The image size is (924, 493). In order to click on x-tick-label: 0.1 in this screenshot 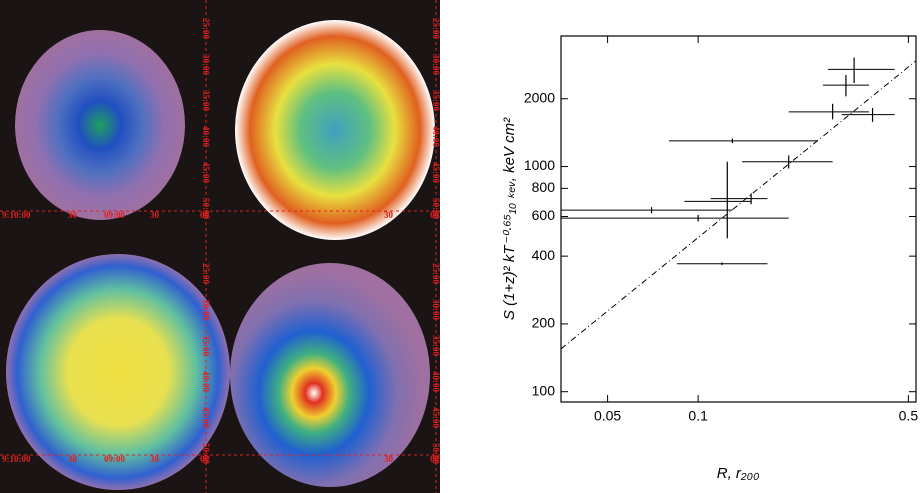, I will do `click(698, 416)`.